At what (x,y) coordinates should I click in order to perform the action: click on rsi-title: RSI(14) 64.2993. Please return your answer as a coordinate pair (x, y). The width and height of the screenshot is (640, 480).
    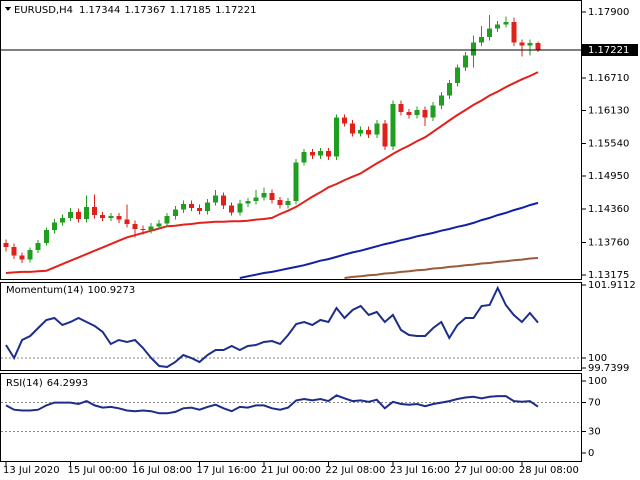
    Looking at the image, I should click on (47, 383).